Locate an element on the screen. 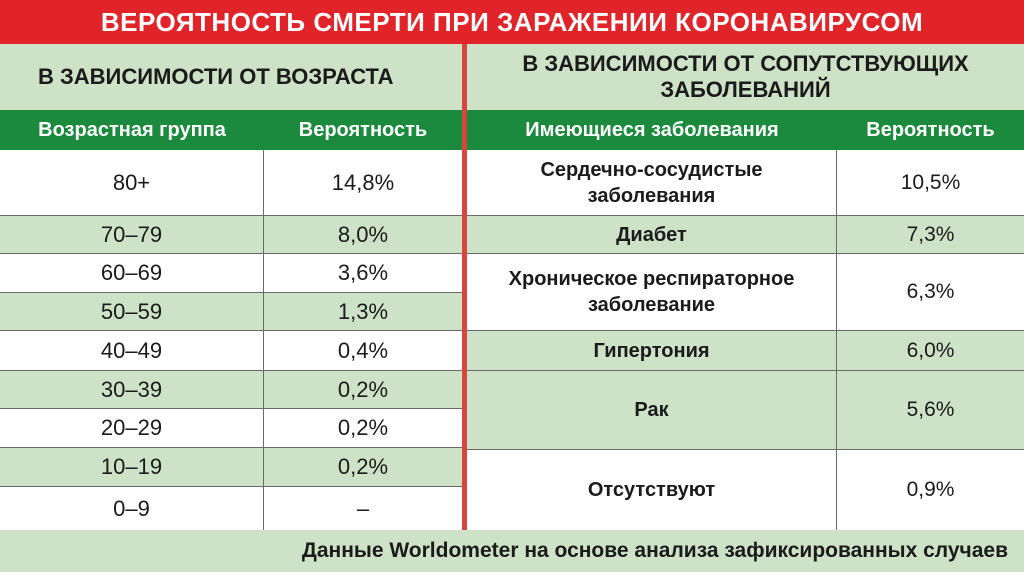 This screenshot has height=572, width=1024. disease-cell: Сердечно-сосудистые заболевания is located at coordinates (652, 182).